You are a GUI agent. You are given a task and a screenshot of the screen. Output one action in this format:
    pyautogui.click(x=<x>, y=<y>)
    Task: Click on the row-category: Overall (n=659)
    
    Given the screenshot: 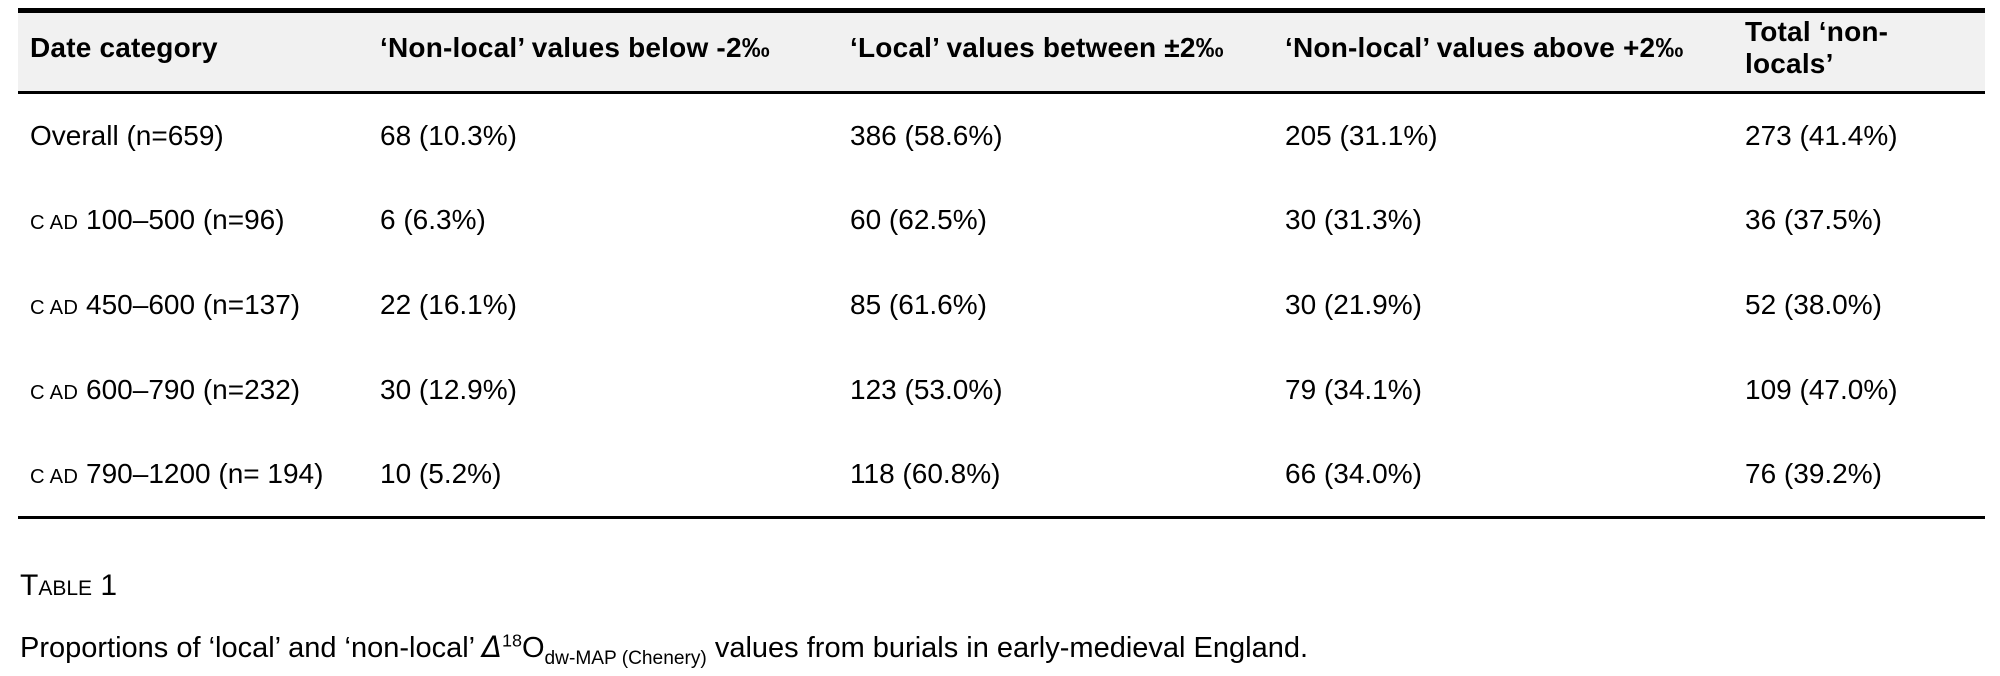 What is the action you would take?
    pyautogui.click(x=193, y=135)
    